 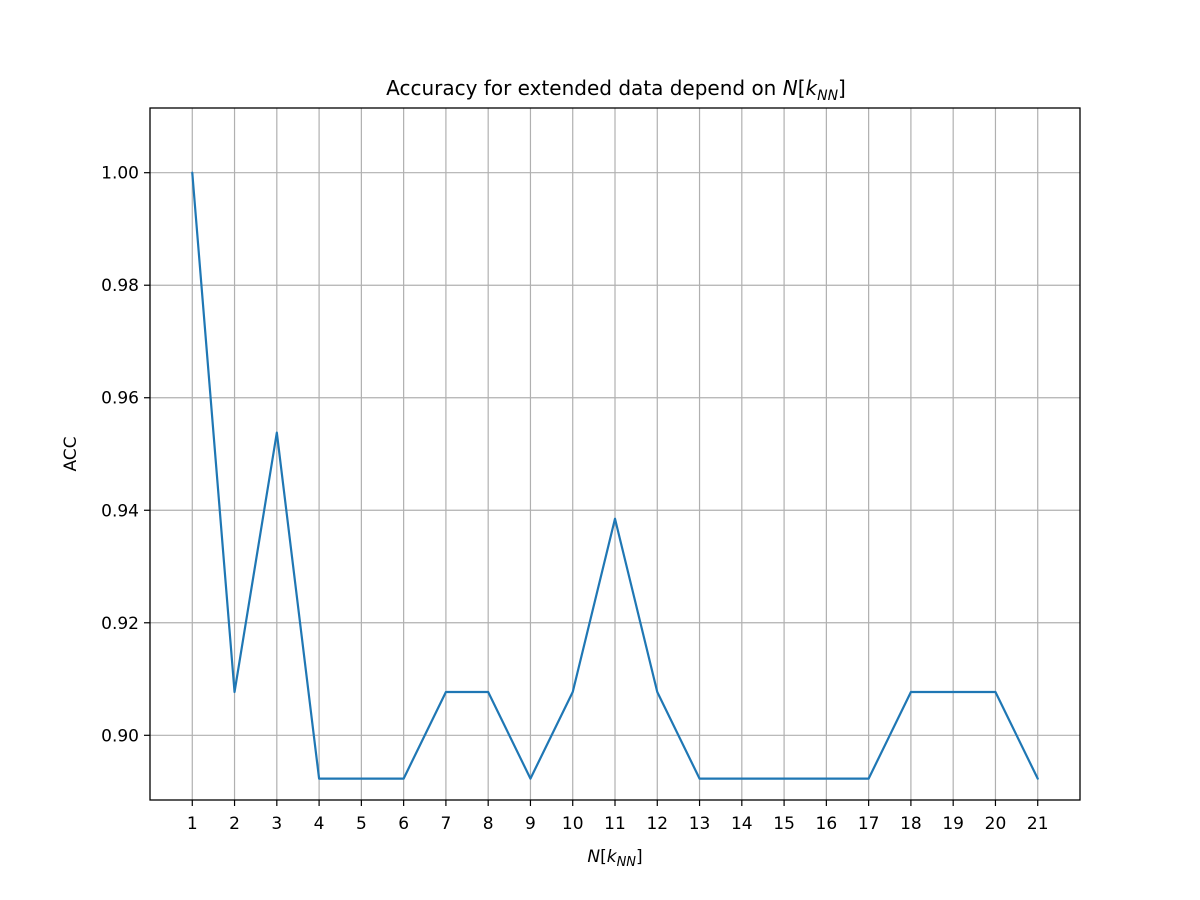 What do you see at coordinates (1038, 824) in the screenshot?
I see `x-tick-label: 21` at bounding box center [1038, 824].